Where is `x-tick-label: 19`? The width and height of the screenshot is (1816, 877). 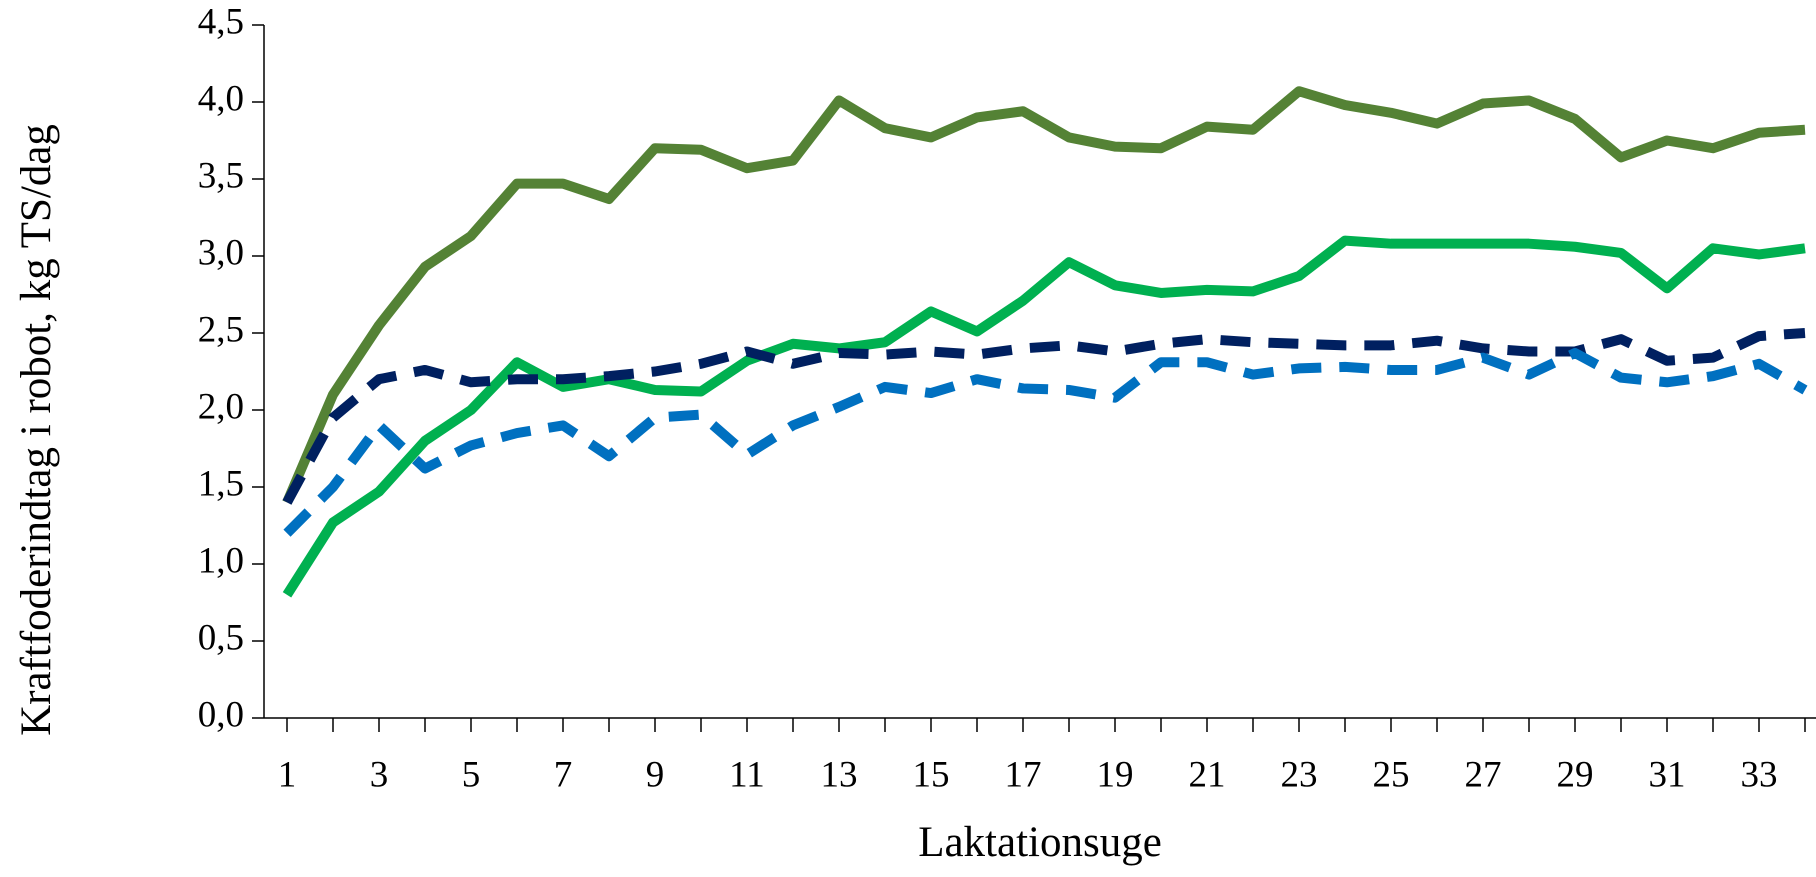
x-tick-label: 19 is located at coordinates (1115, 774).